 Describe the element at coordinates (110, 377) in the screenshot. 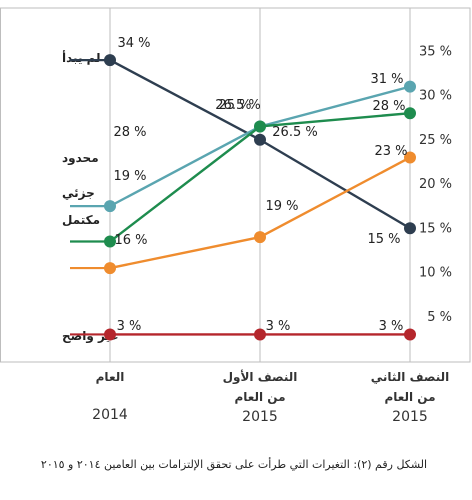

I see `x-category-label: العام` at that location.